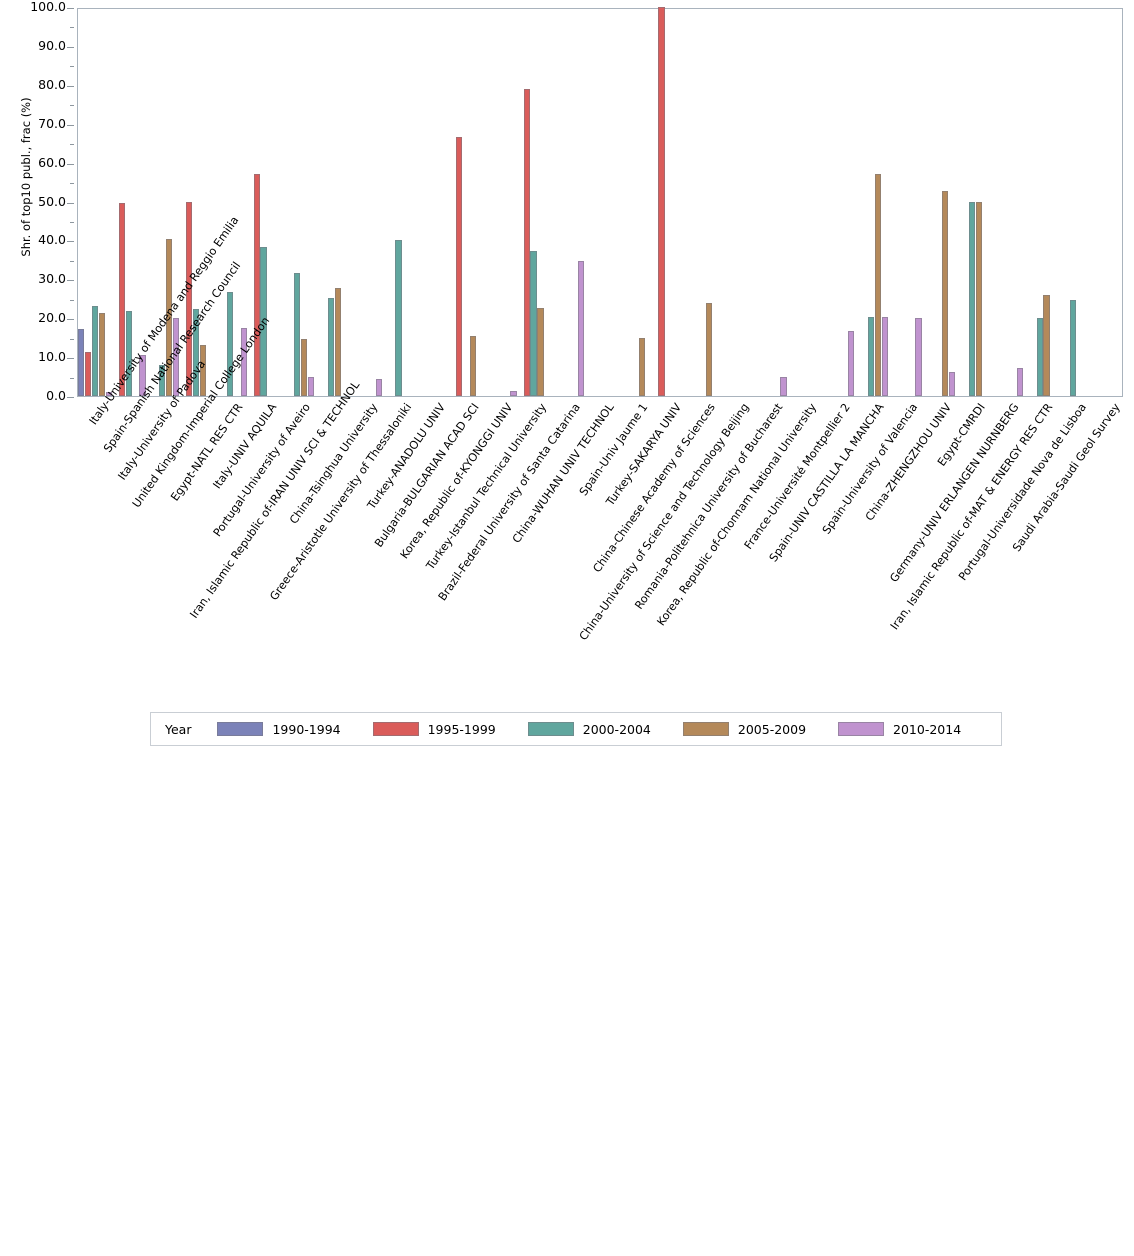 The height and width of the screenshot is (1256, 1134). What do you see at coordinates (616, 729) in the screenshot?
I see `legend-label: 2000-2004` at bounding box center [616, 729].